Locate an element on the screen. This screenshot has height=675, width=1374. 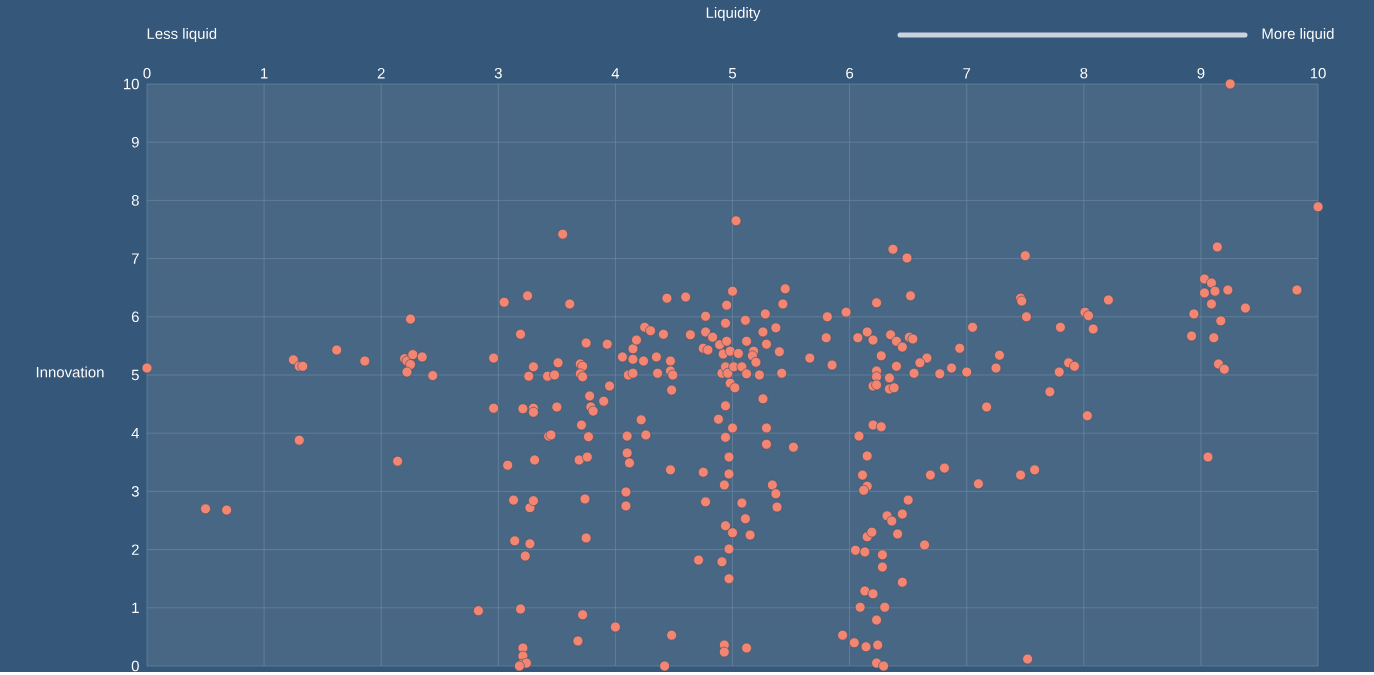
x-tick-label: 10 is located at coordinates (1318, 73).